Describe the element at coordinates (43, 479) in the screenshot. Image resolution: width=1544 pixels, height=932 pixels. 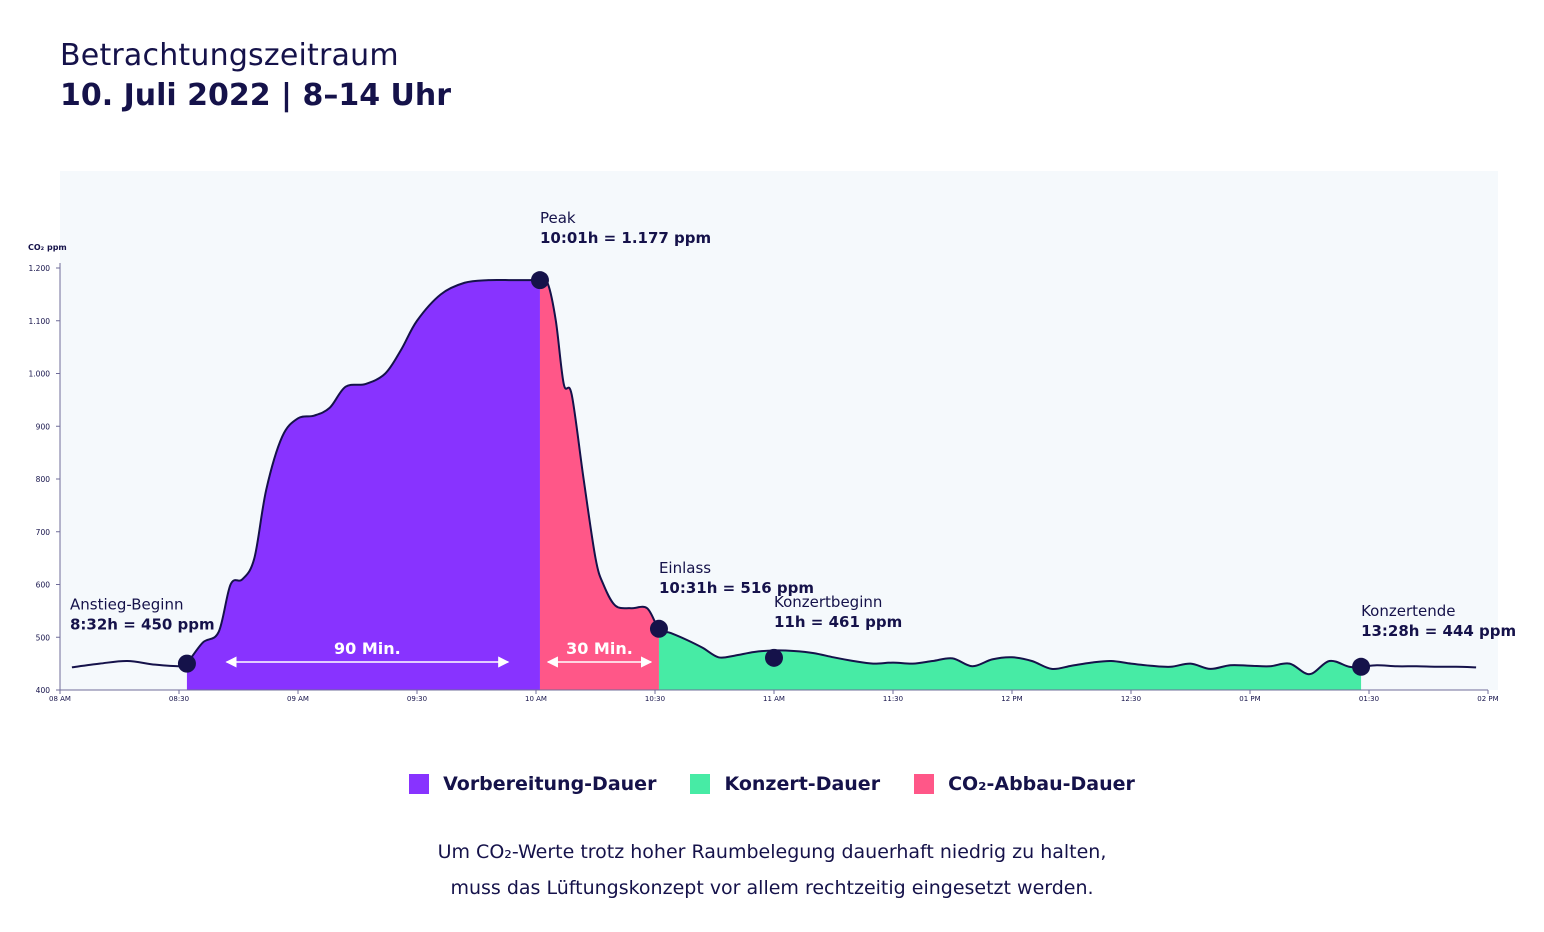
I see `y-tick-label: 800` at that location.